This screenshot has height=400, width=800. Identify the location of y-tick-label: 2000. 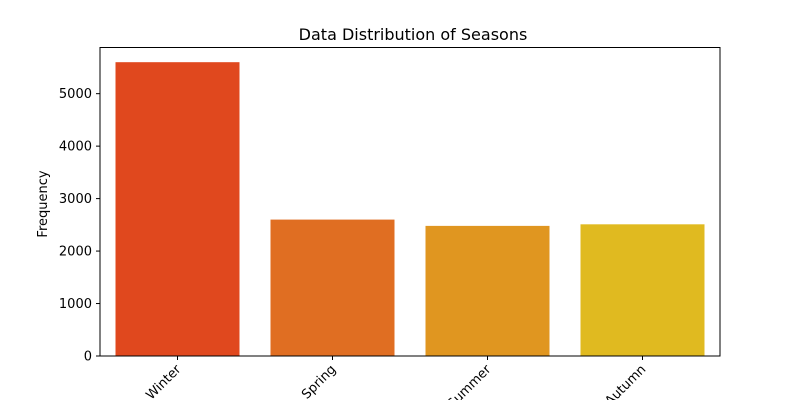
(75, 252).